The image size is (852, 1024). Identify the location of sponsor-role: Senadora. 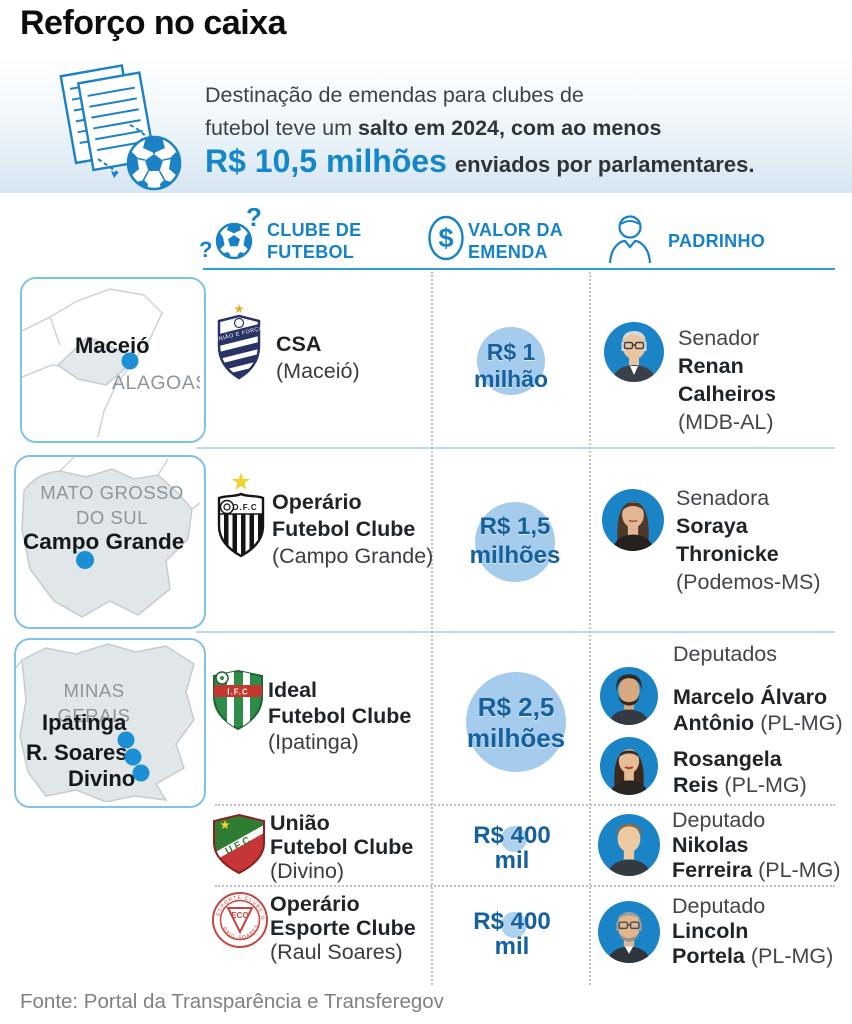
(723, 498).